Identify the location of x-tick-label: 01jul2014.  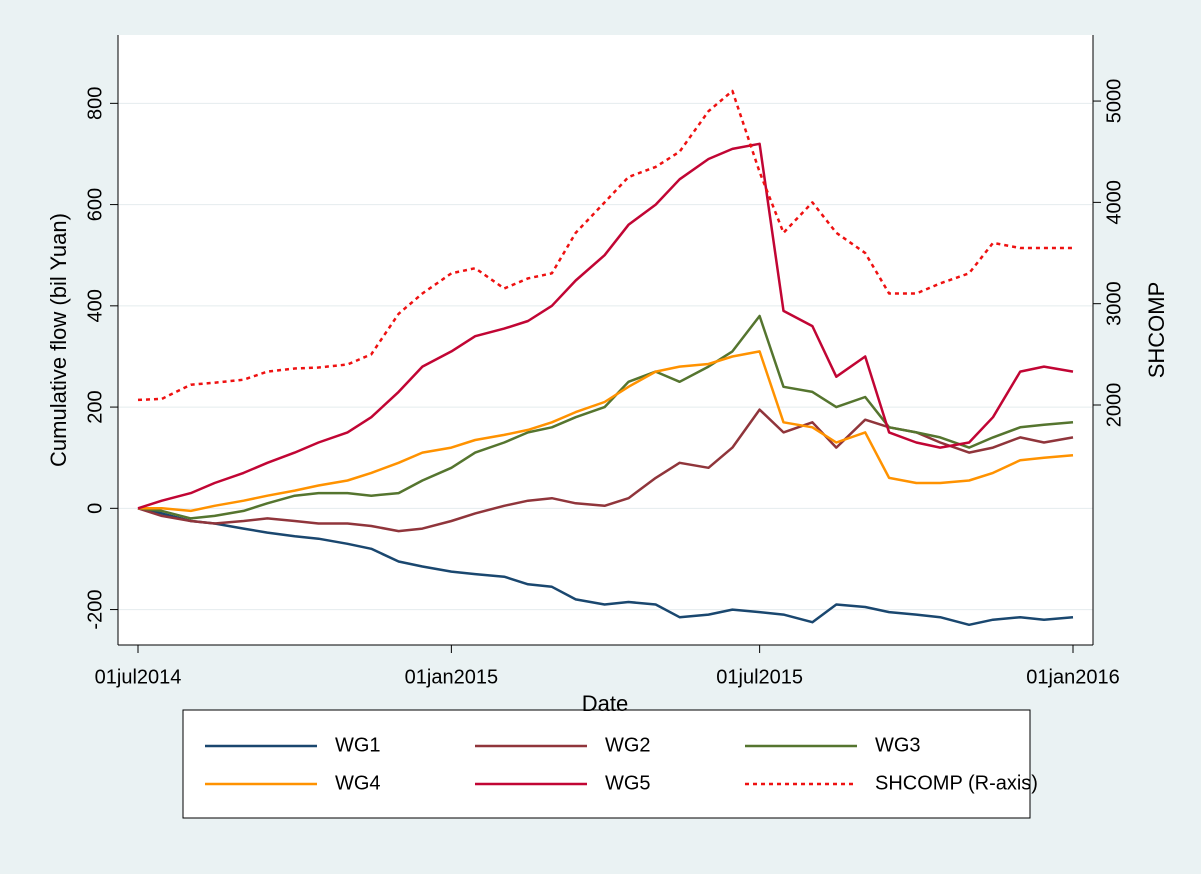
(138, 677).